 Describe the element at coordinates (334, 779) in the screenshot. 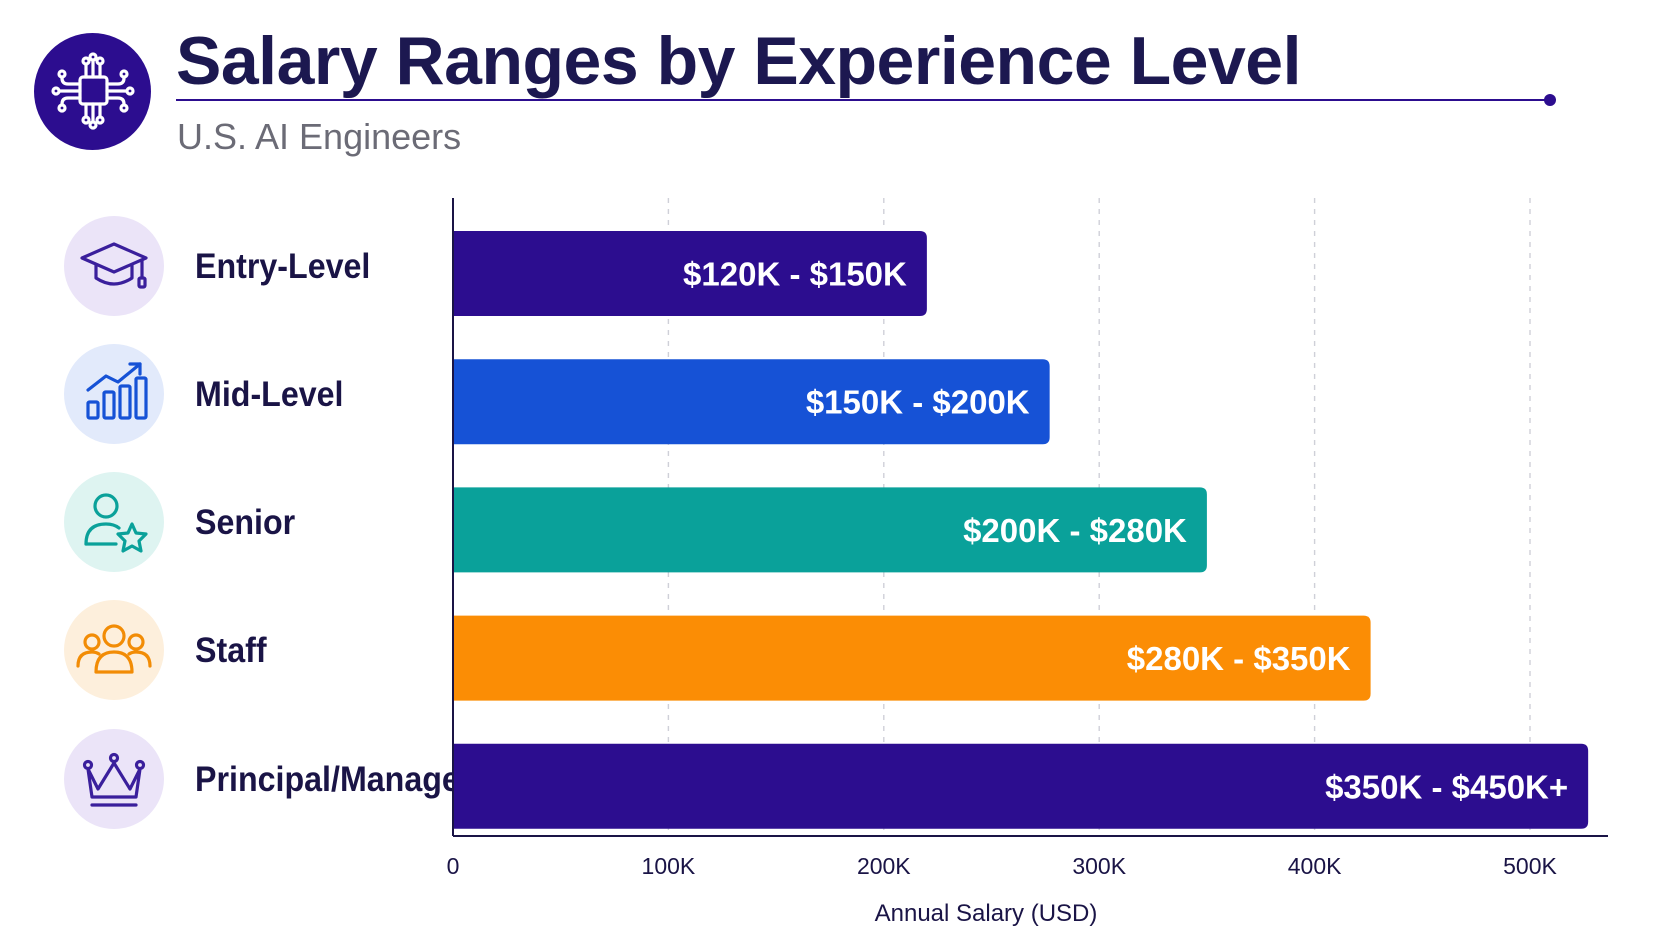

I see `category-label-principal-manager: Principal/Manager` at that location.